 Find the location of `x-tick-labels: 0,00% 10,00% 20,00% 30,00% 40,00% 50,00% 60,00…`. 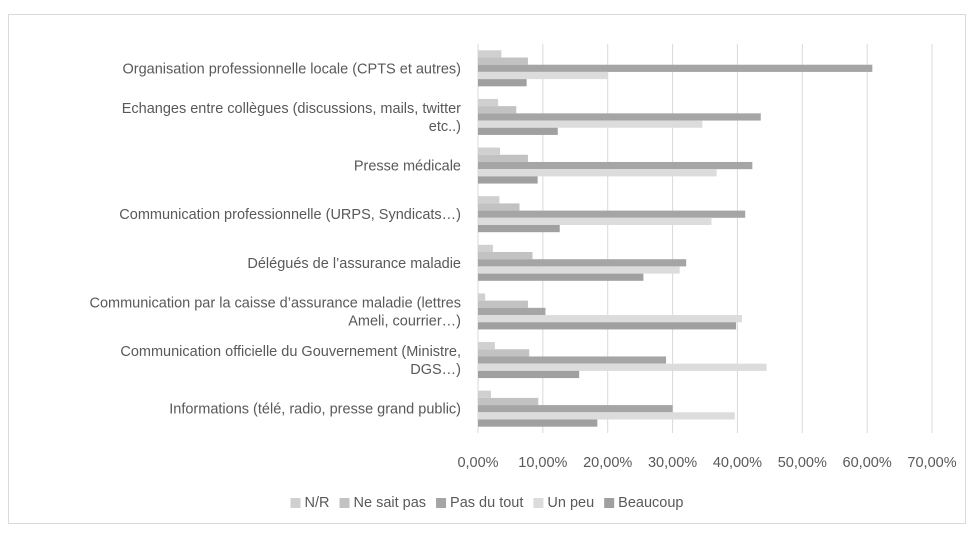

x-tick-labels: 0,00% 10,00% 20,00% 30,00% 40,00% 50,00% 60,00… is located at coordinates (706, 463).